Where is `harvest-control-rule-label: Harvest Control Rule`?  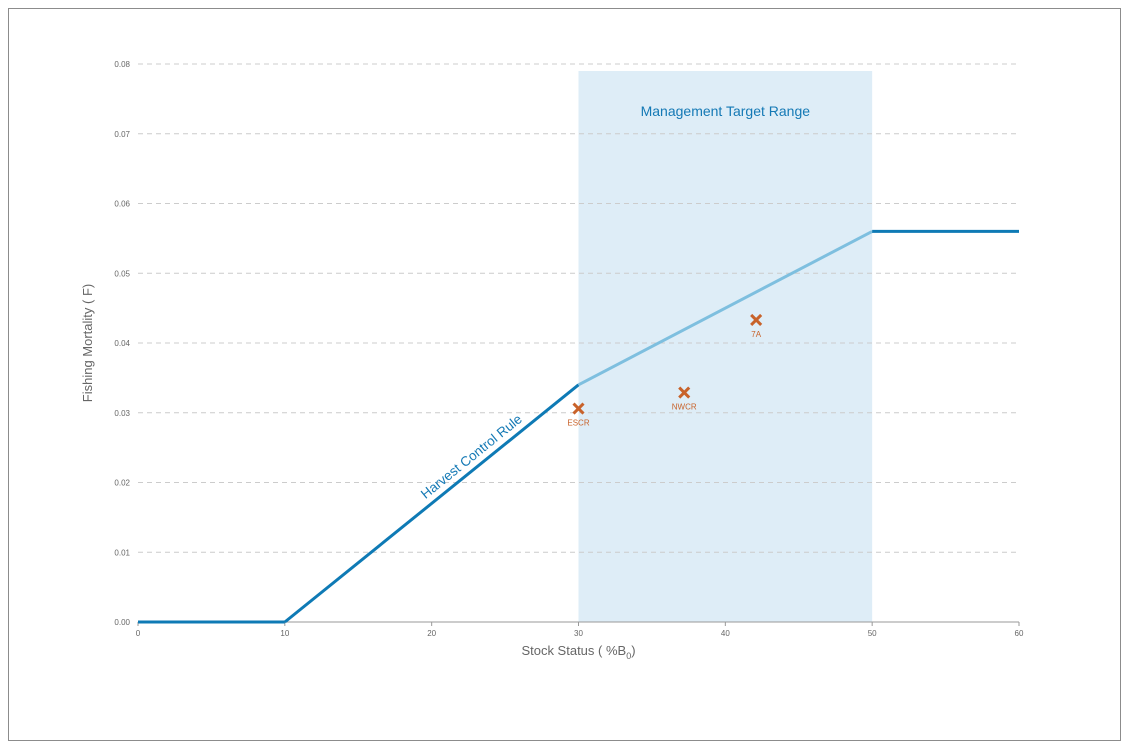 harvest-control-rule-label: Harvest Control Rule is located at coordinates (471, 456).